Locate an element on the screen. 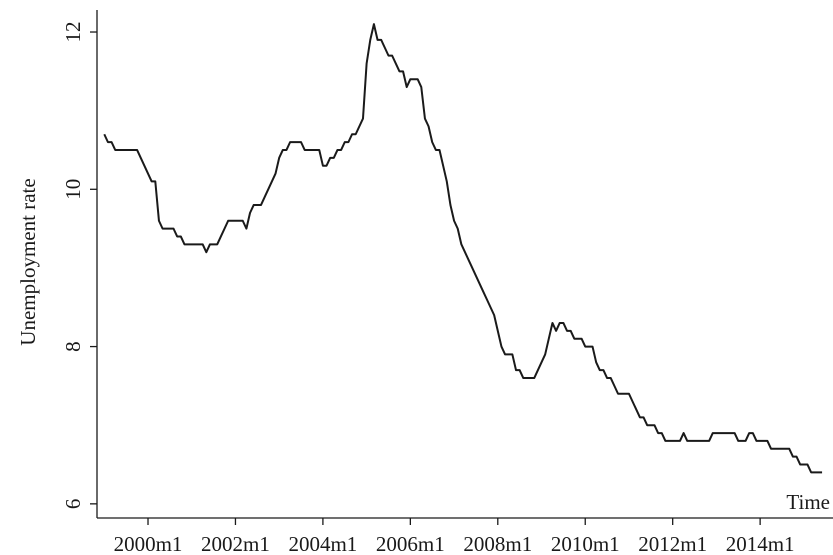 This screenshot has width=833, height=555. x-tick-label: 2012m1 is located at coordinates (672, 543).